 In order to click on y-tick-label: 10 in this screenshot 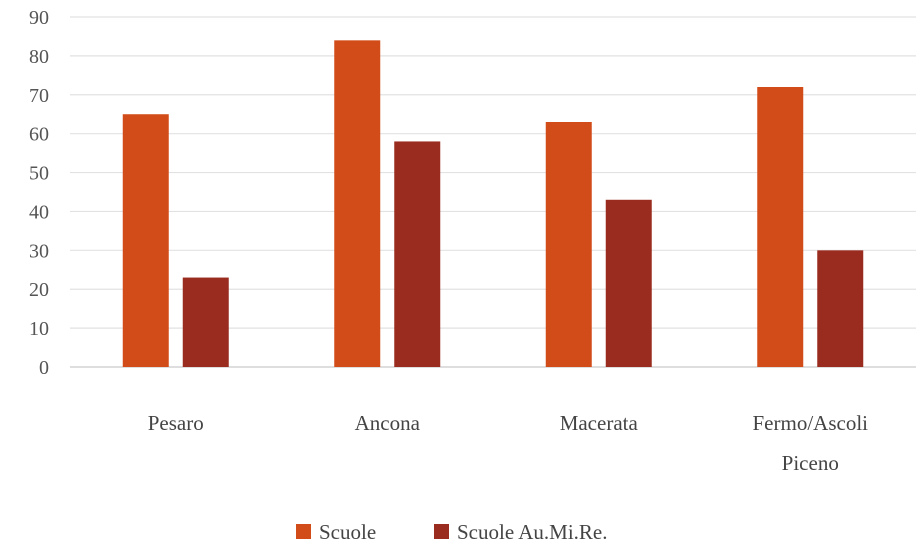, I will do `click(39, 329)`.